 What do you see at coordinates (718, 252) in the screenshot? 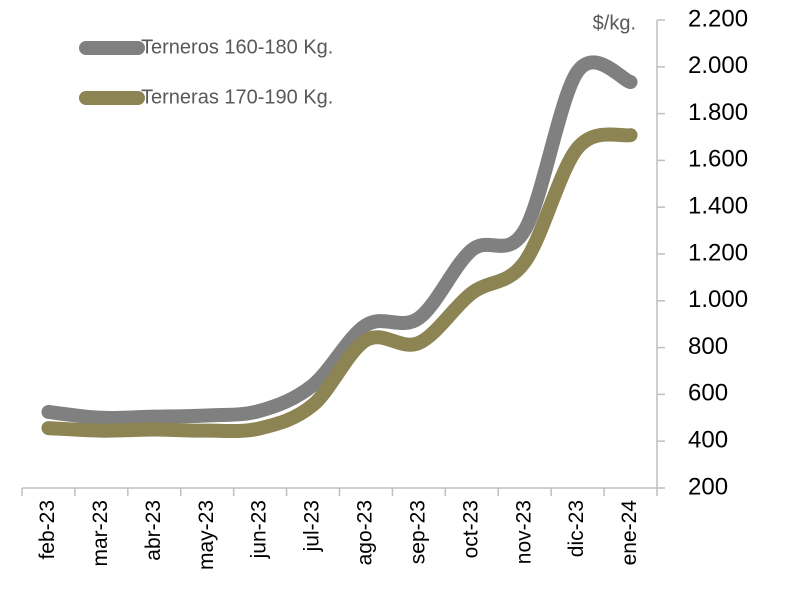
I see `y-tick-label: 1.200` at bounding box center [718, 252].